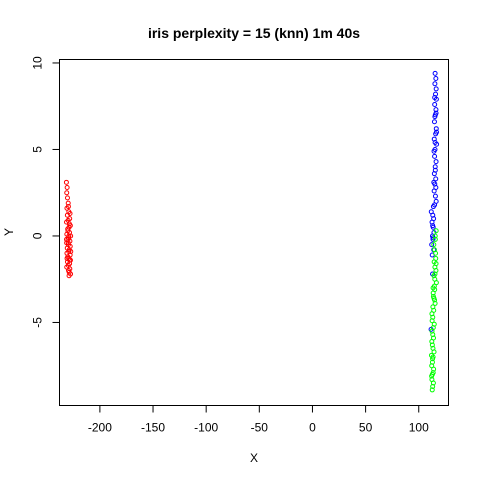 The height and width of the screenshot is (480, 480). What do you see at coordinates (254, 458) in the screenshot?
I see `x-axis-label: X` at bounding box center [254, 458].